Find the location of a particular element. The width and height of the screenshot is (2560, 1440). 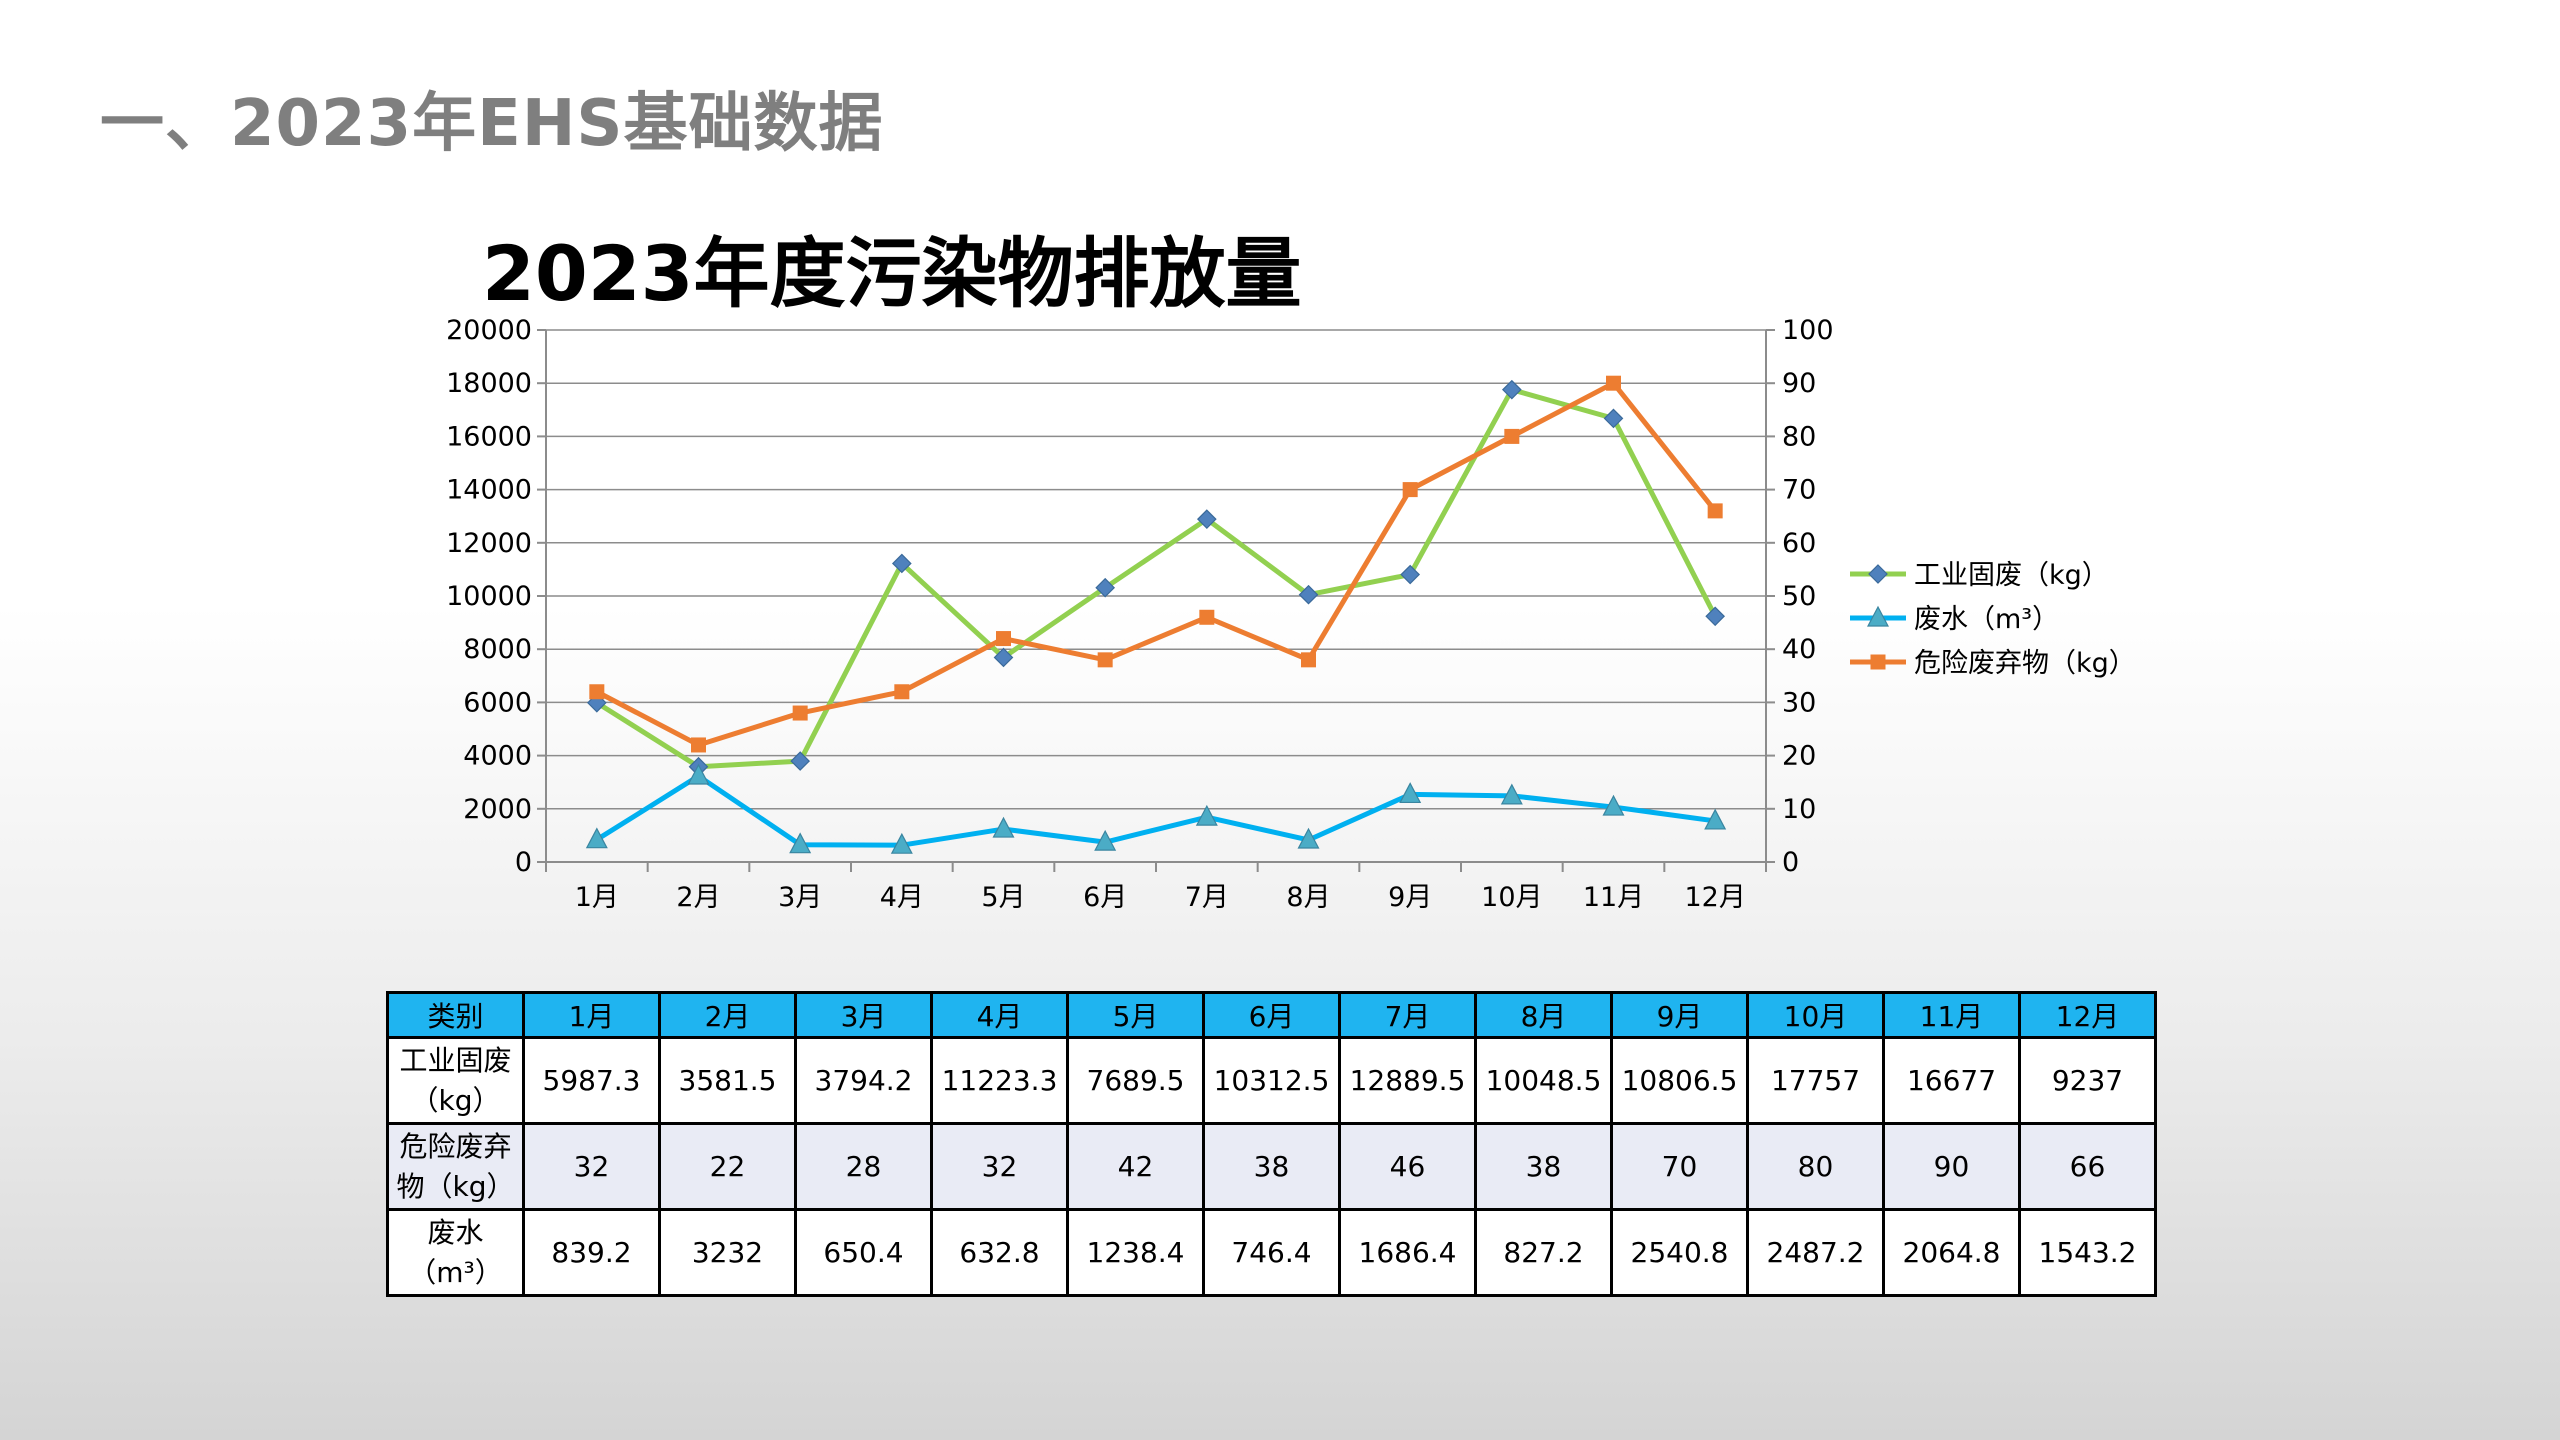

y-left-tick-label: 6000 is located at coordinates (497, 702).